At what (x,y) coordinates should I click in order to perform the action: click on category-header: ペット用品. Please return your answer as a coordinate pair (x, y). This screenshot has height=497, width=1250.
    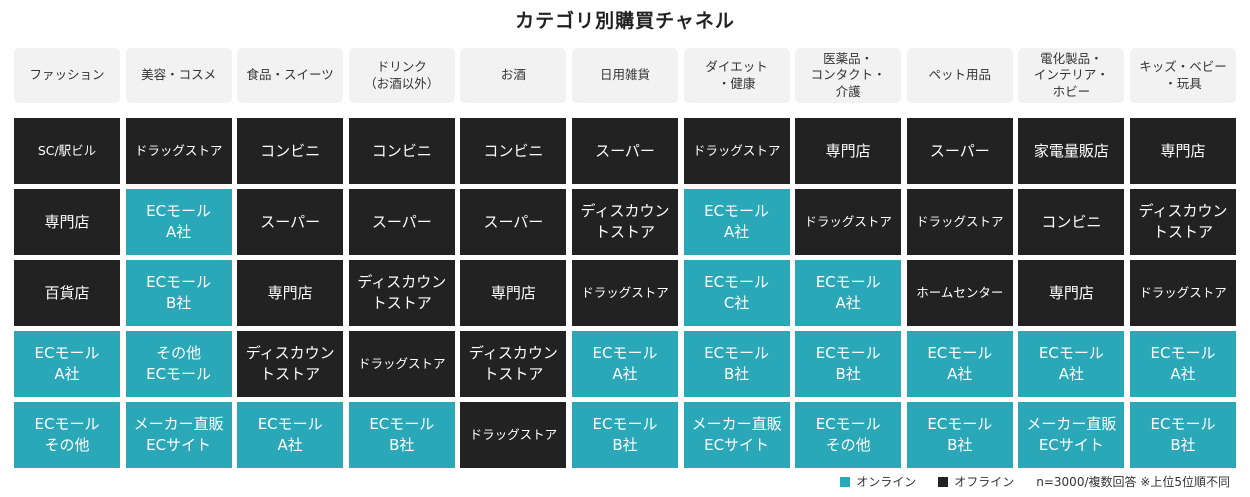
    Looking at the image, I should click on (959, 75).